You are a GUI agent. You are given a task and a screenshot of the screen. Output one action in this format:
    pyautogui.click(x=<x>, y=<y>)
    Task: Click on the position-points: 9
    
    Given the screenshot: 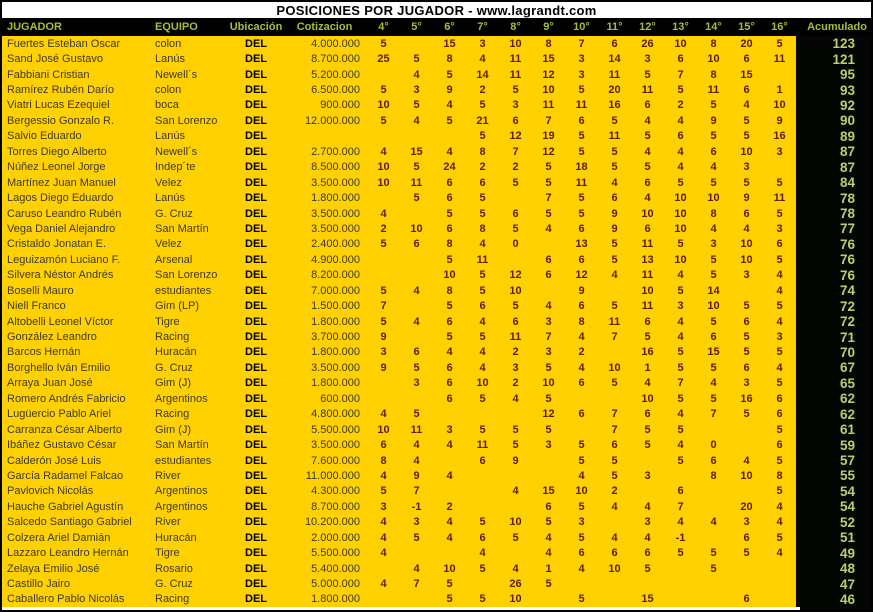 What is the action you would take?
    pyautogui.click(x=713, y=120)
    